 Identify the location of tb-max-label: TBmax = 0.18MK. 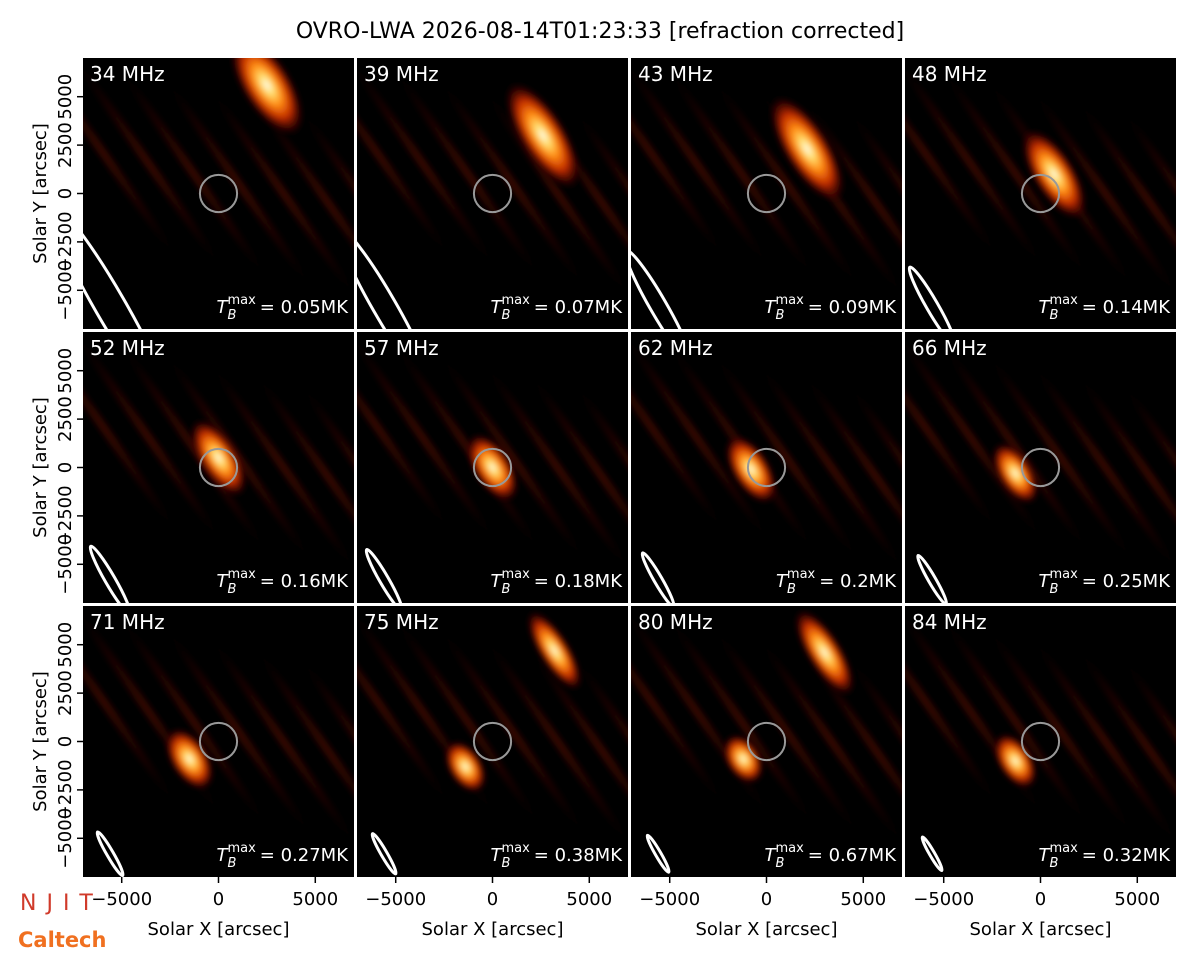
(557, 582).